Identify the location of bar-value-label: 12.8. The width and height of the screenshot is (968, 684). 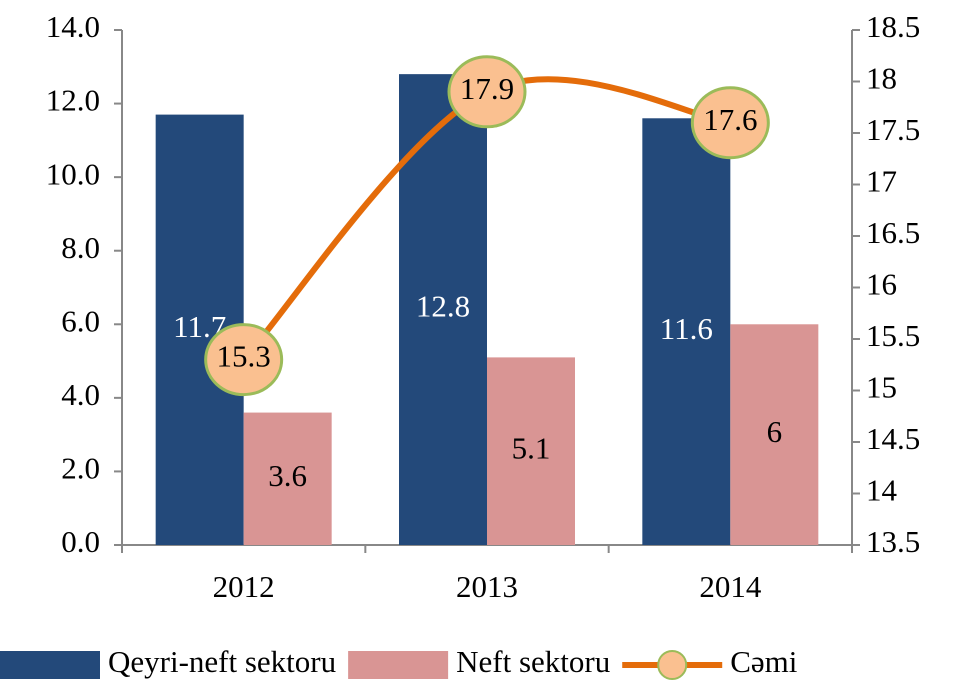
(443, 306).